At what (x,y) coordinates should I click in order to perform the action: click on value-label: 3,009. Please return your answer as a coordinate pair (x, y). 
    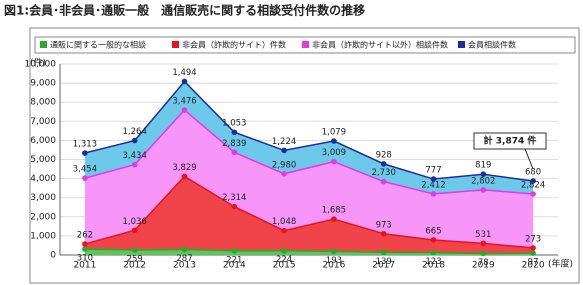
    Looking at the image, I should click on (334, 153).